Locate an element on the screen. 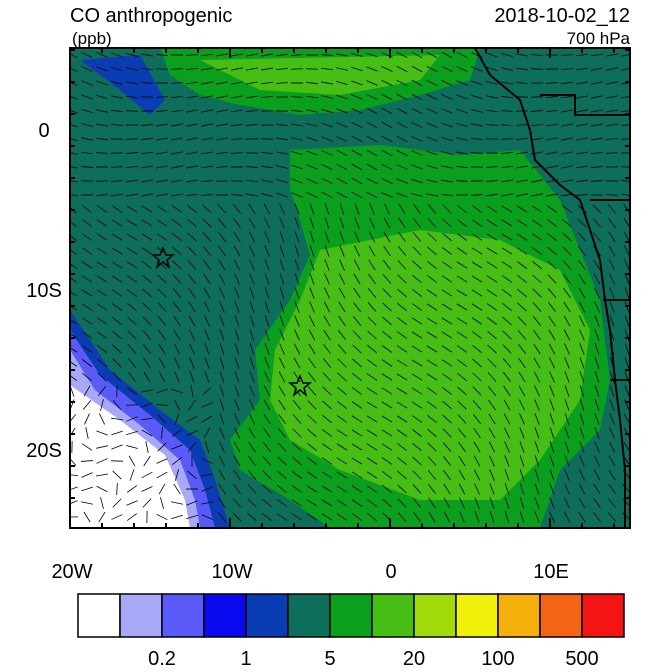 The width and height of the screenshot is (650, 672). lat-label: 0 is located at coordinates (43, 131).